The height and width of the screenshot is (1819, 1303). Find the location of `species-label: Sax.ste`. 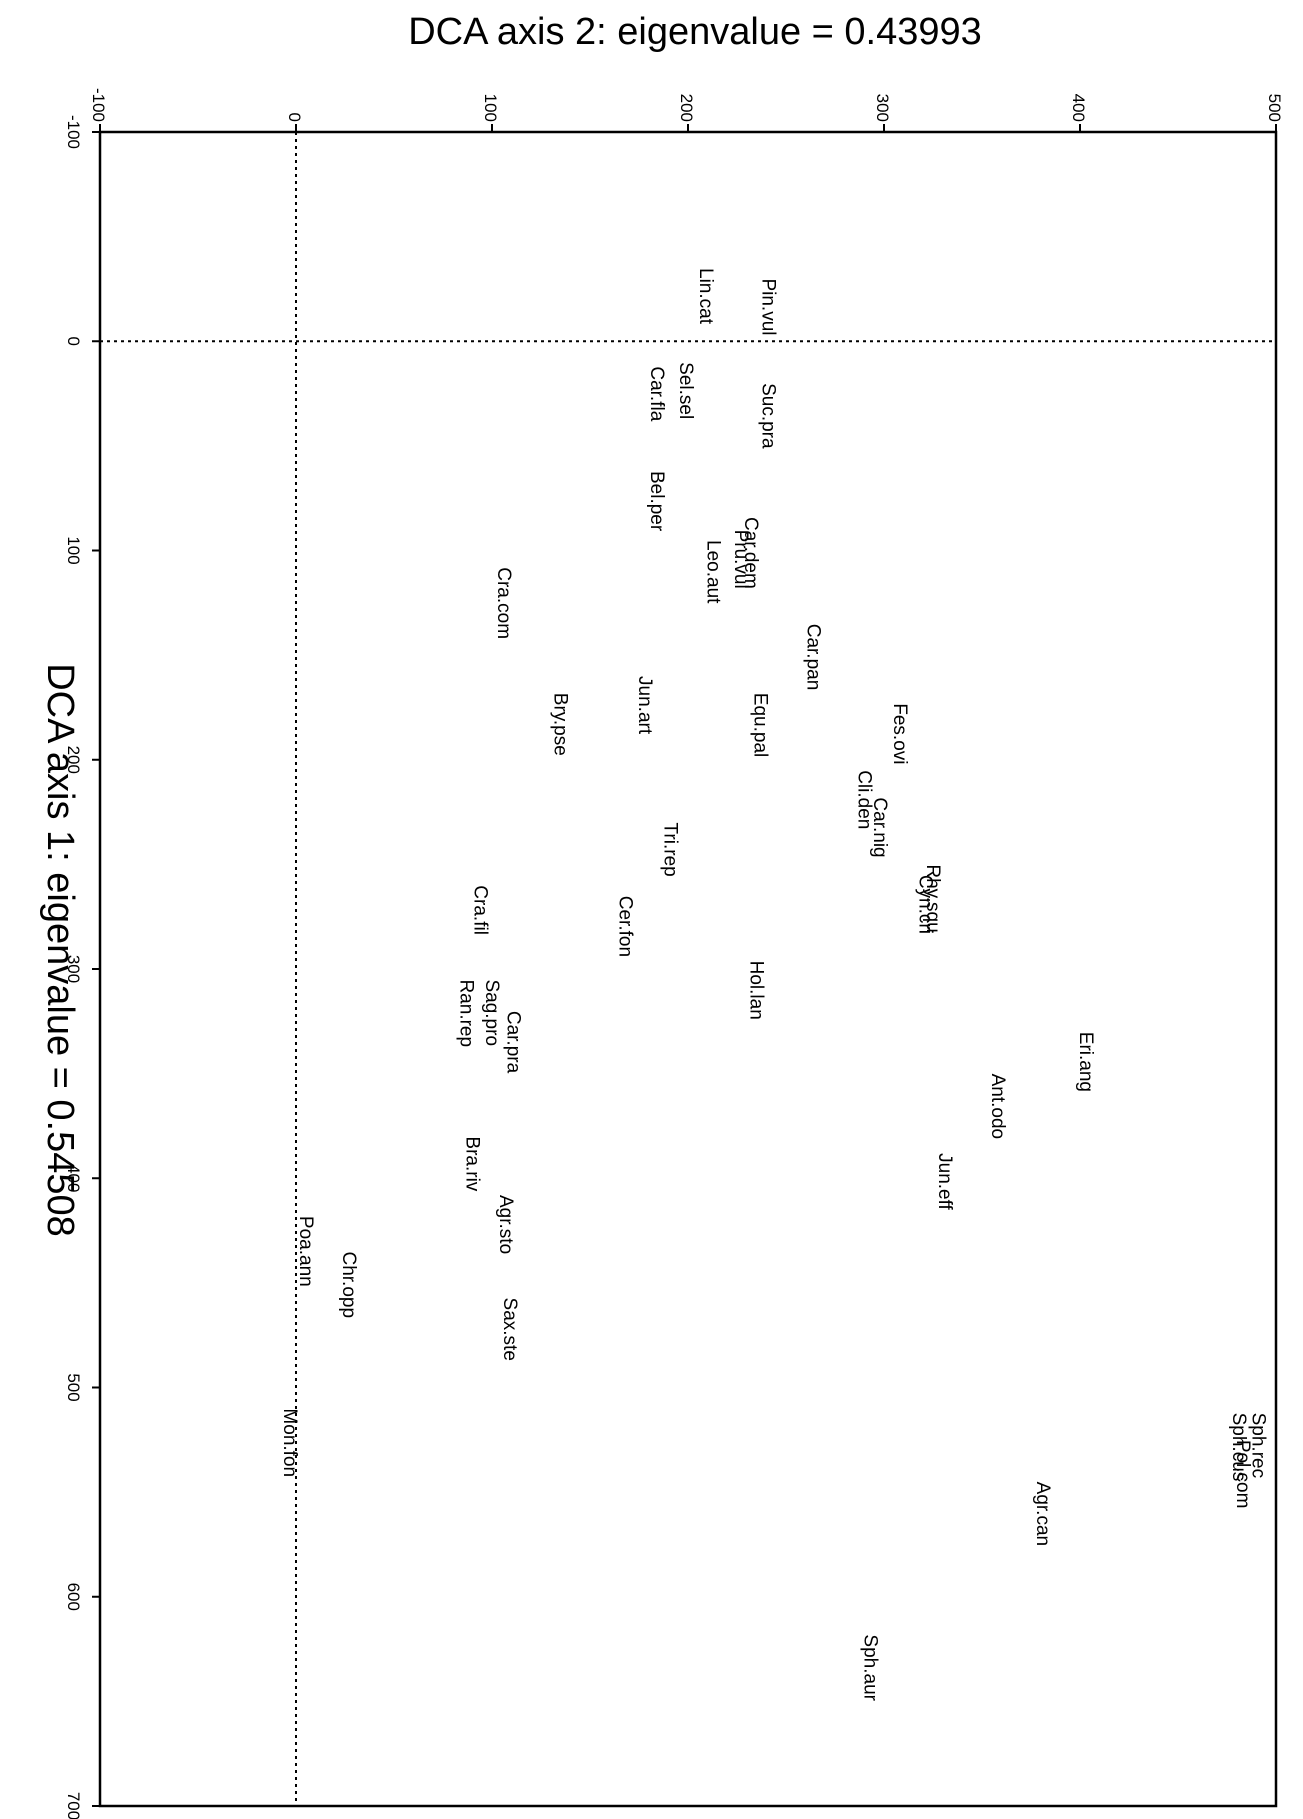

species-label: Sax.ste is located at coordinates (509, 1329).